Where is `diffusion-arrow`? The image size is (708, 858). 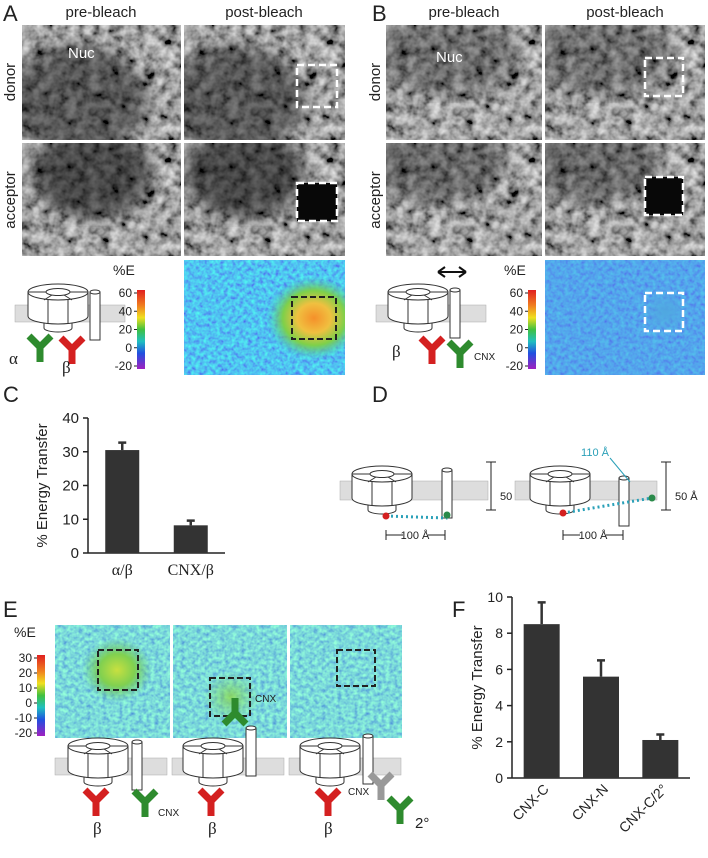
diffusion-arrow is located at coordinates (452, 272).